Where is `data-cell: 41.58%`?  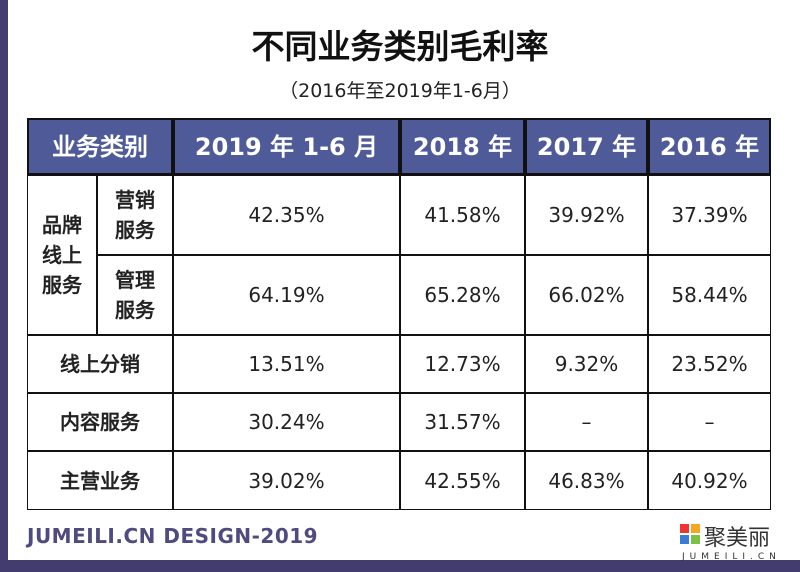
data-cell: 41.58% is located at coordinates (462, 215).